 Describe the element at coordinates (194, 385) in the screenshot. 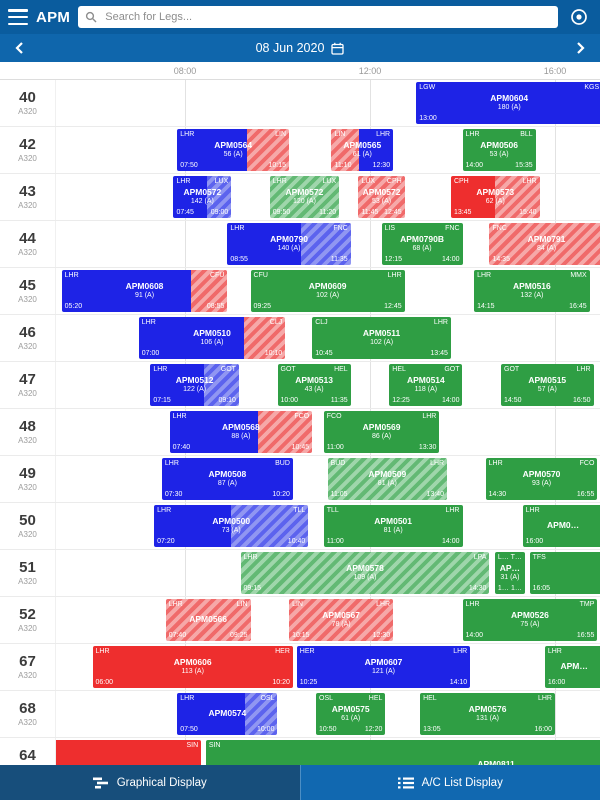

I see `flight-block: LHR GOT APM0512 122 (A) 07:15 09:10` at that location.